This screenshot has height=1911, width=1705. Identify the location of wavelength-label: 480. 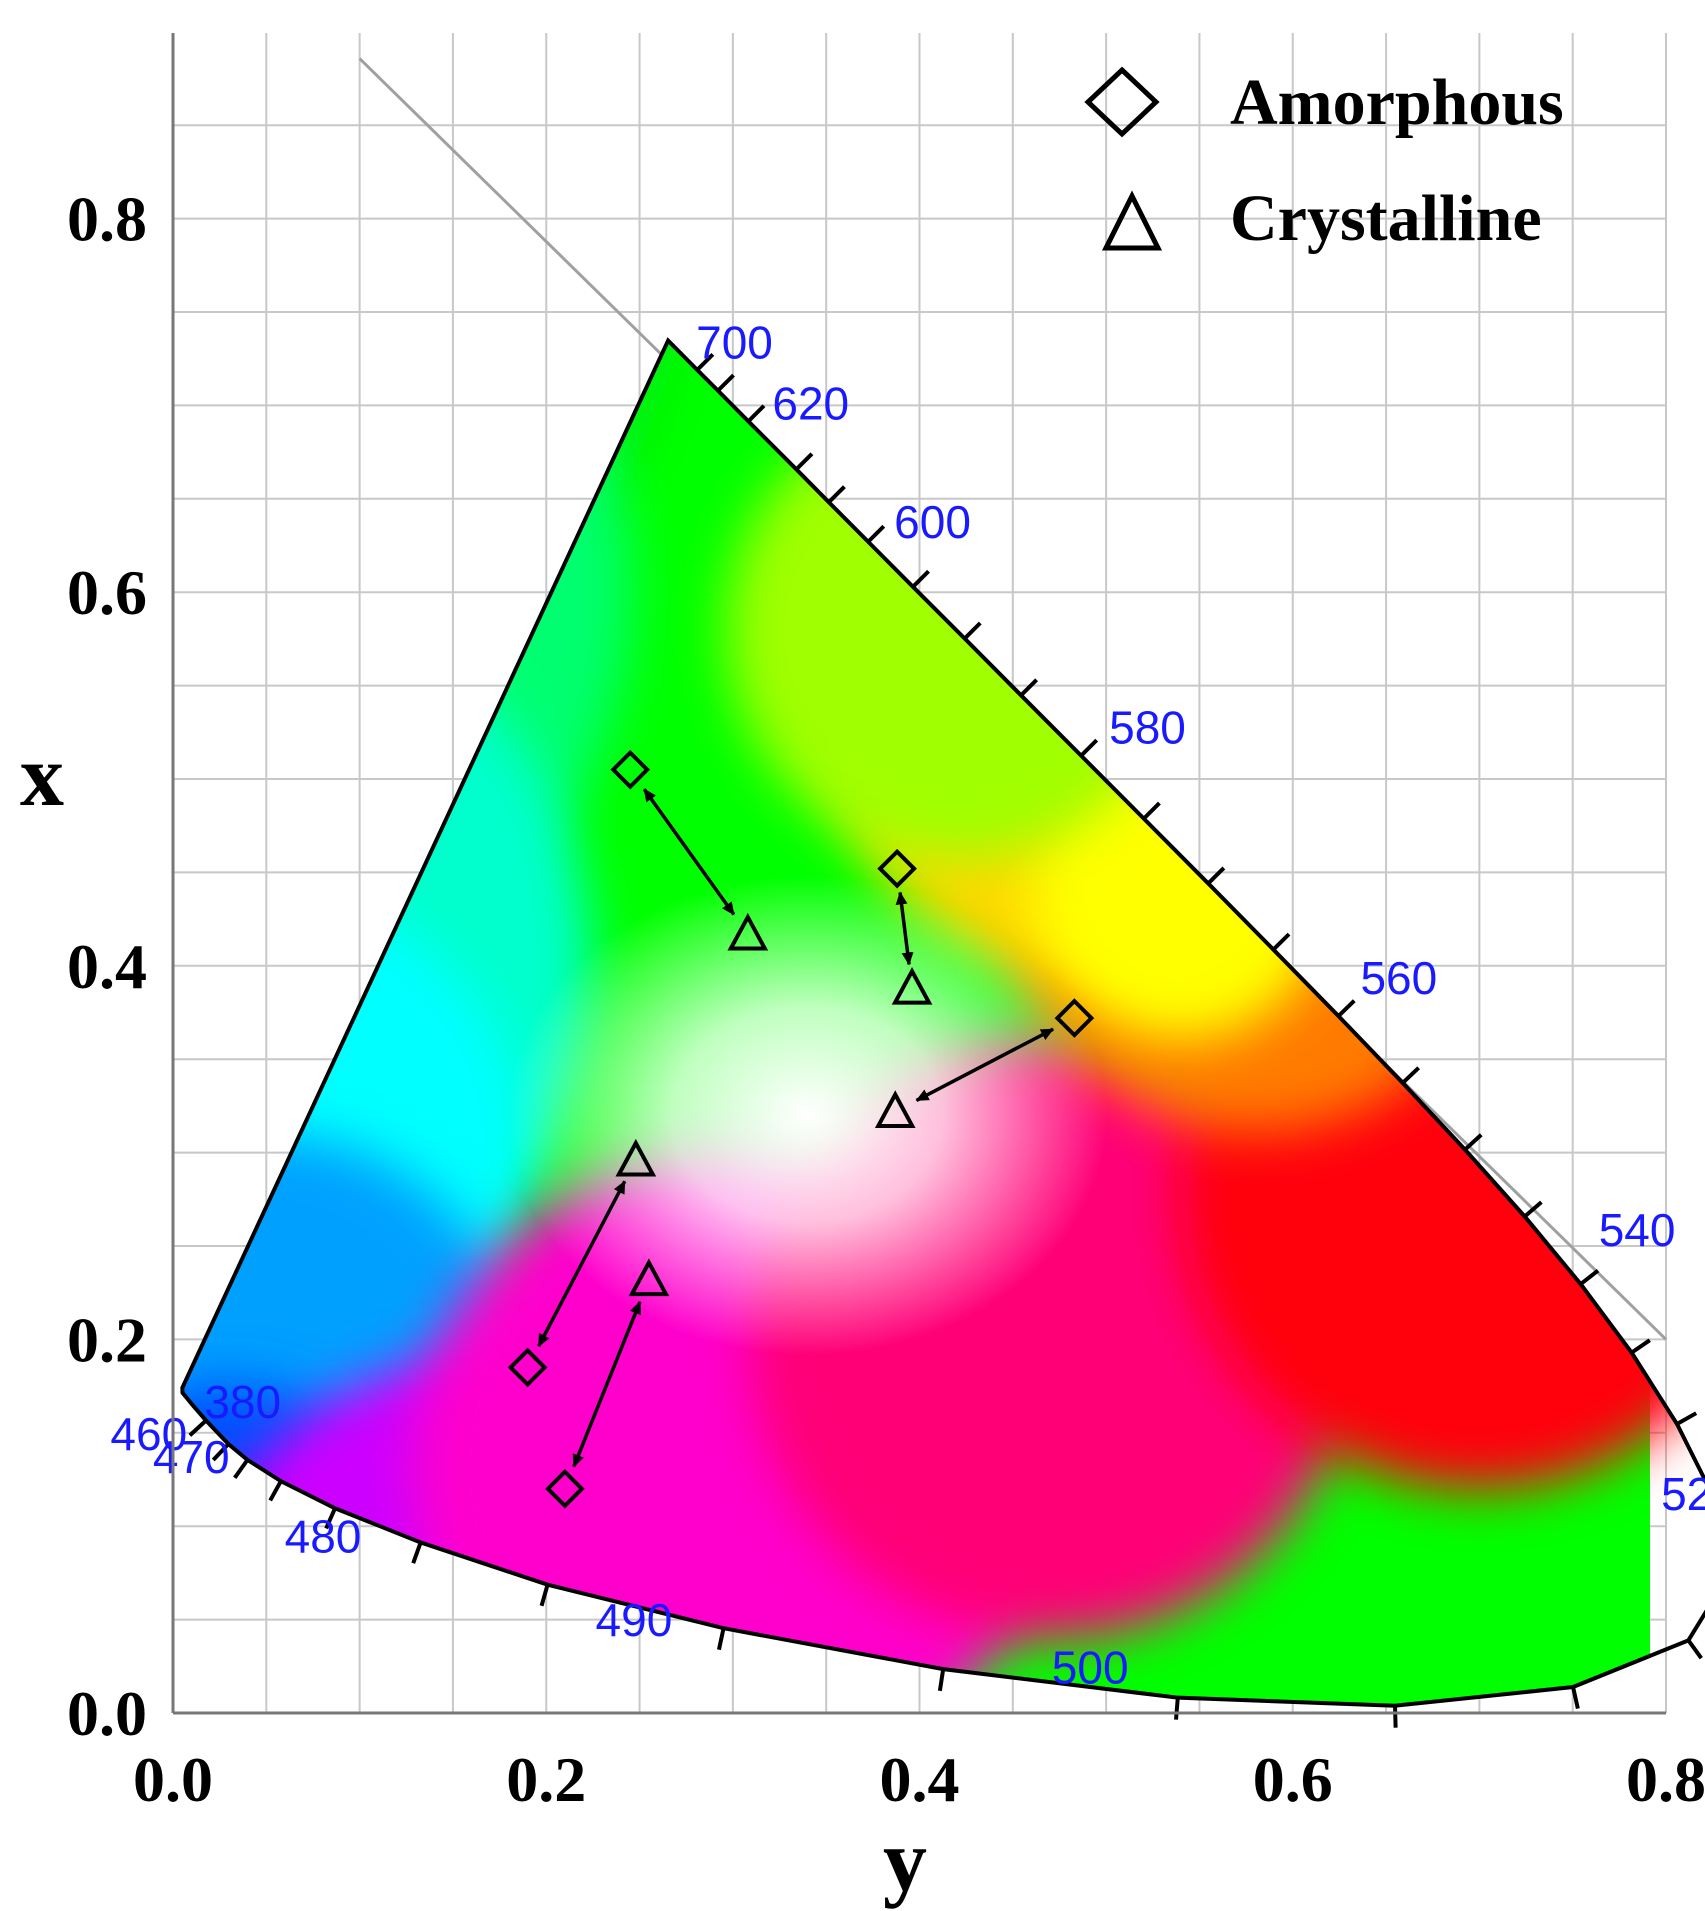
(323, 1536).